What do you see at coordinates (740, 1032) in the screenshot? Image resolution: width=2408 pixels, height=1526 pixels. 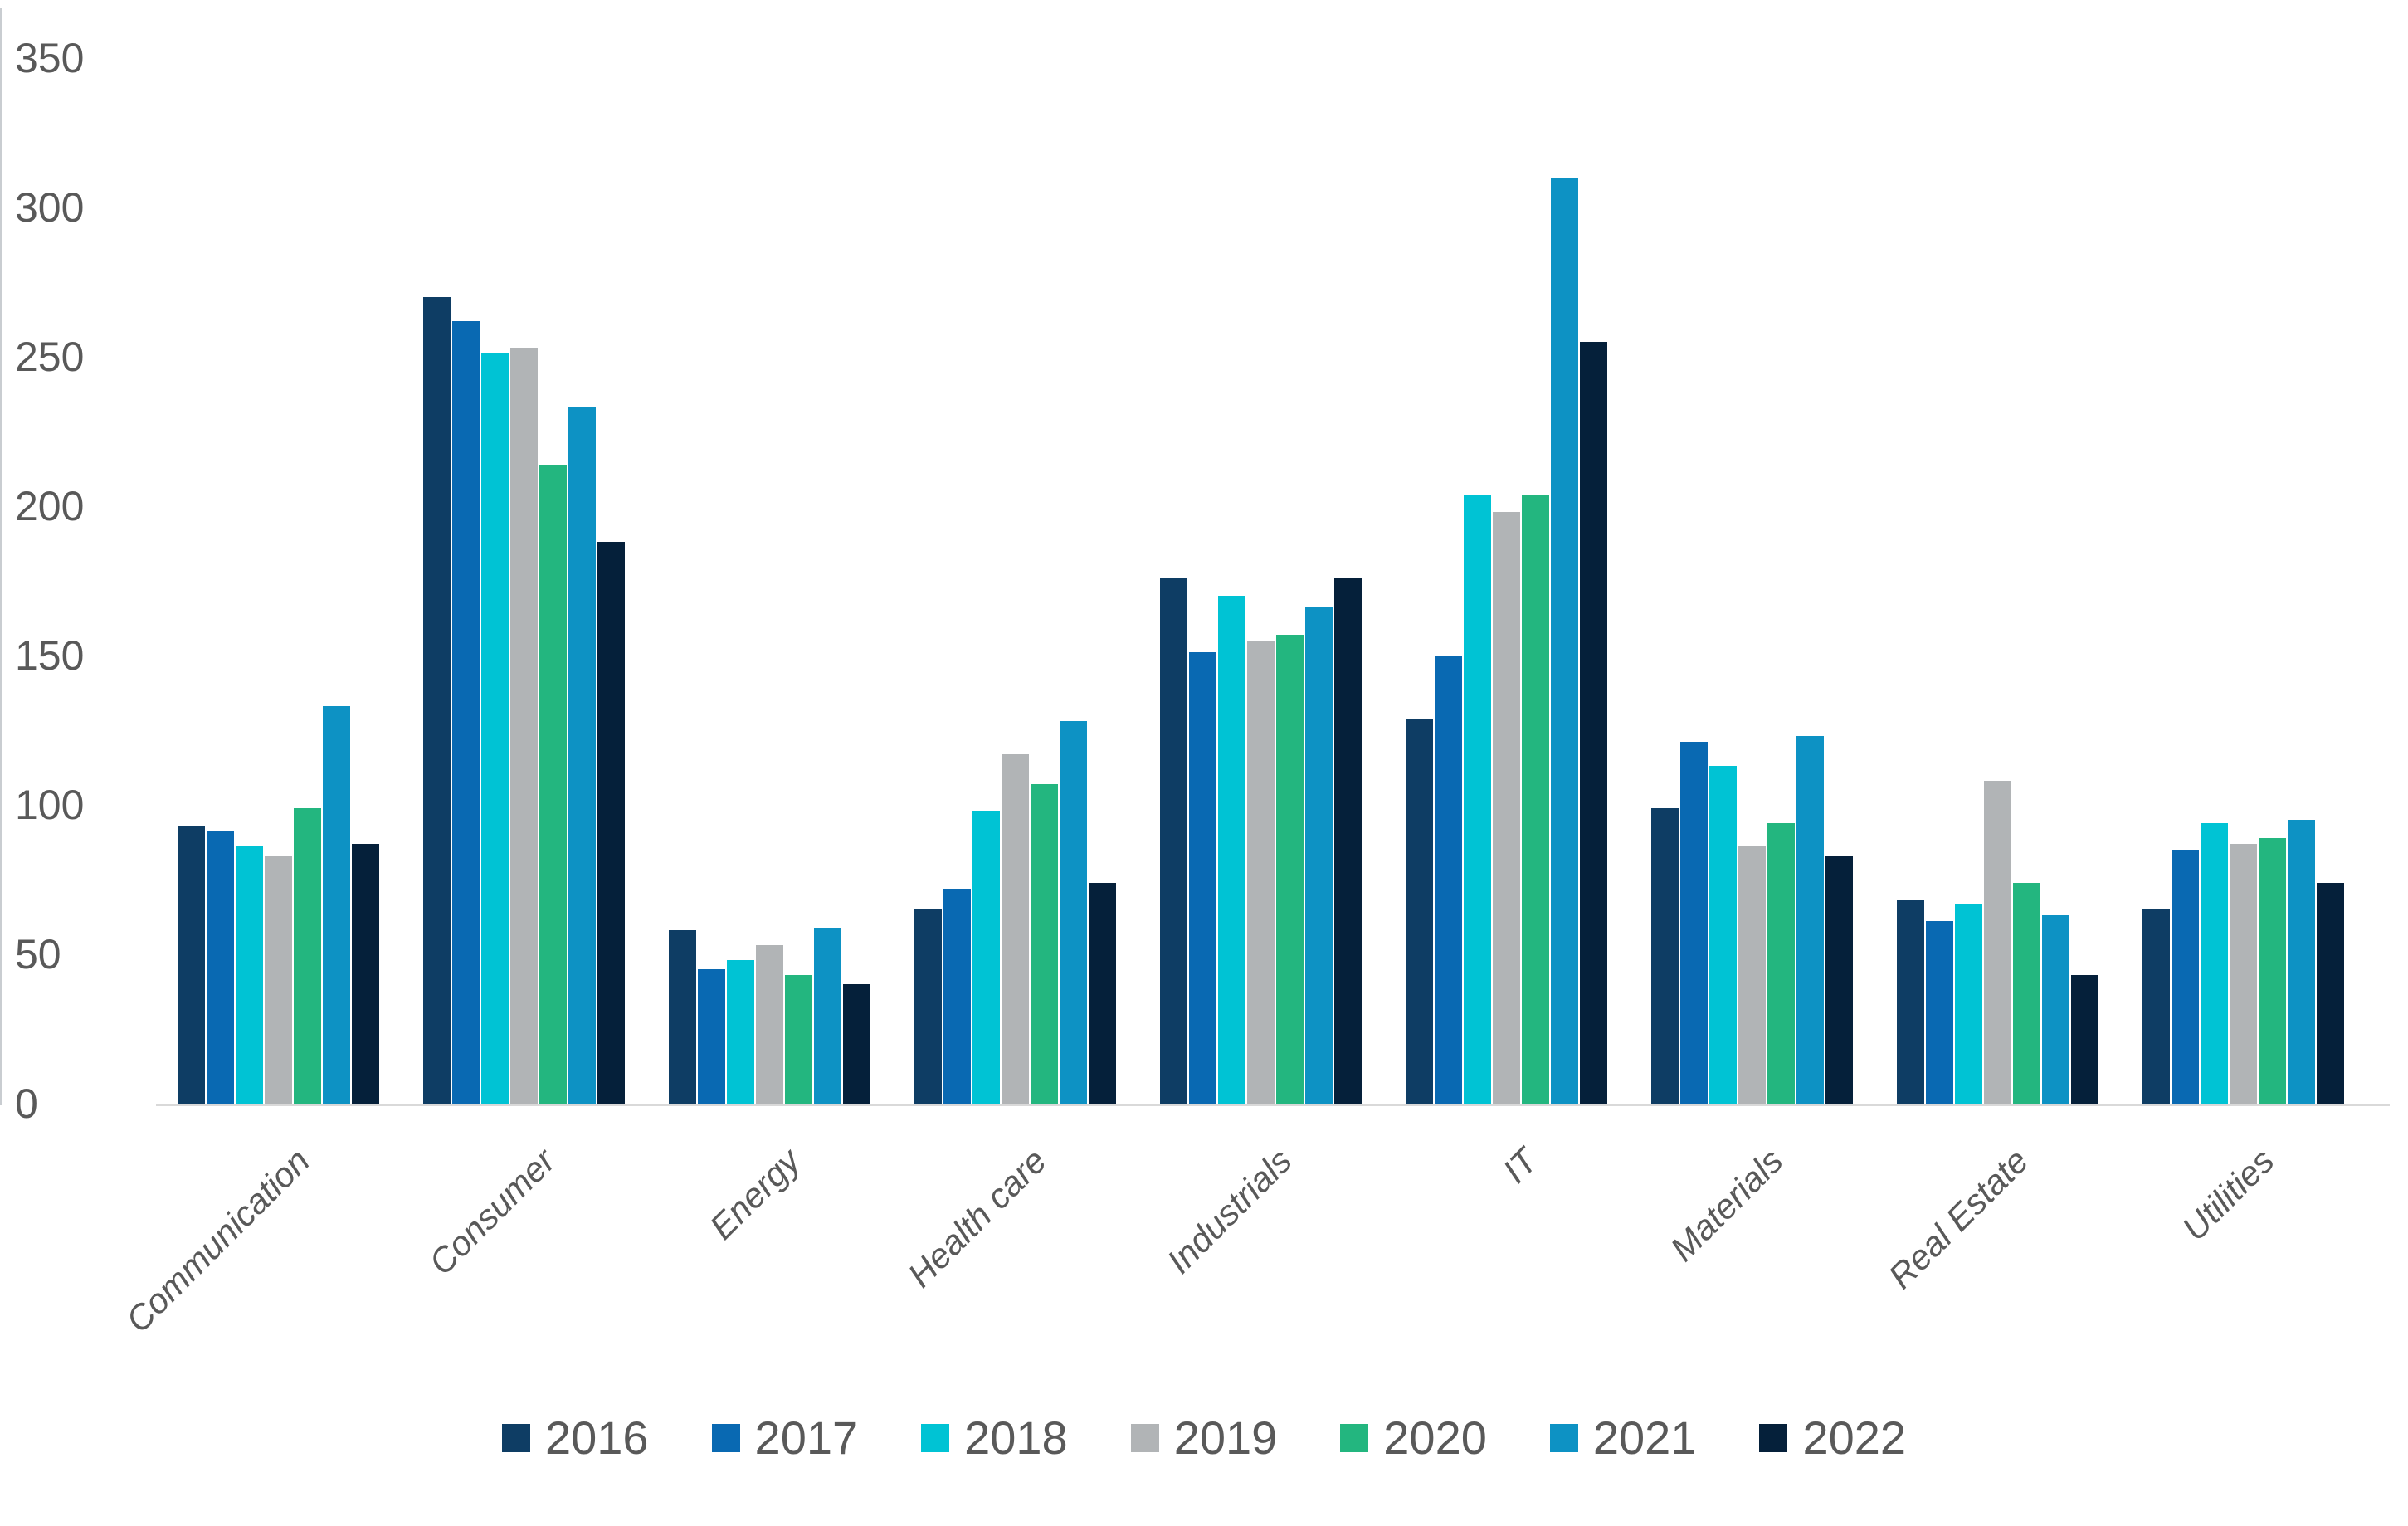 I see `bar-2018-energy` at bounding box center [740, 1032].